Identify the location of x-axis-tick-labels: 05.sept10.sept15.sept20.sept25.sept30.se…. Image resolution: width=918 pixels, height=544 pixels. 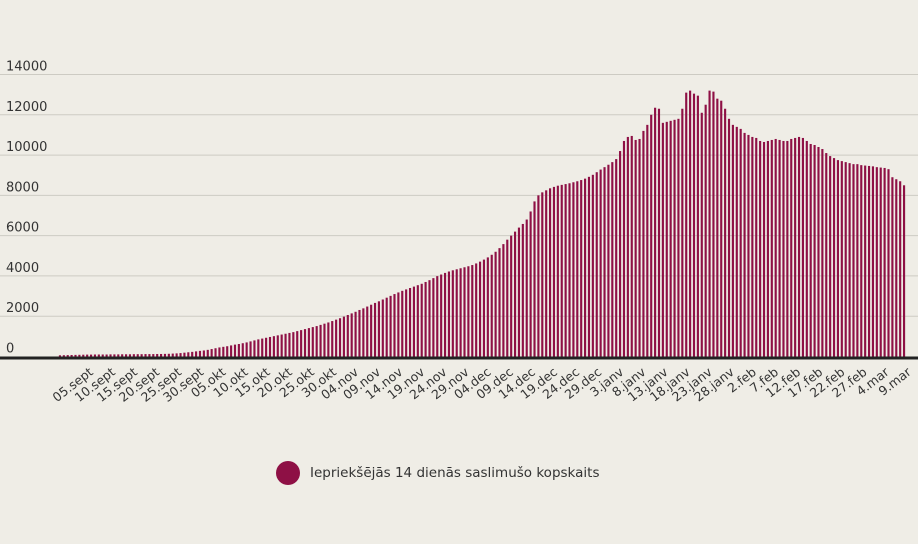
(482, 384).